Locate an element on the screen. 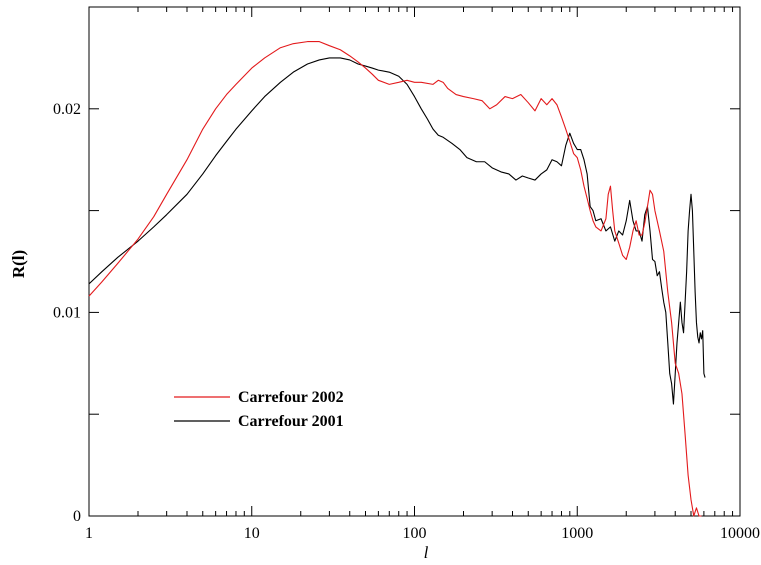 The width and height of the screenshot is (761, 565). x-axis-label: l is located at coordinates (426, 552).